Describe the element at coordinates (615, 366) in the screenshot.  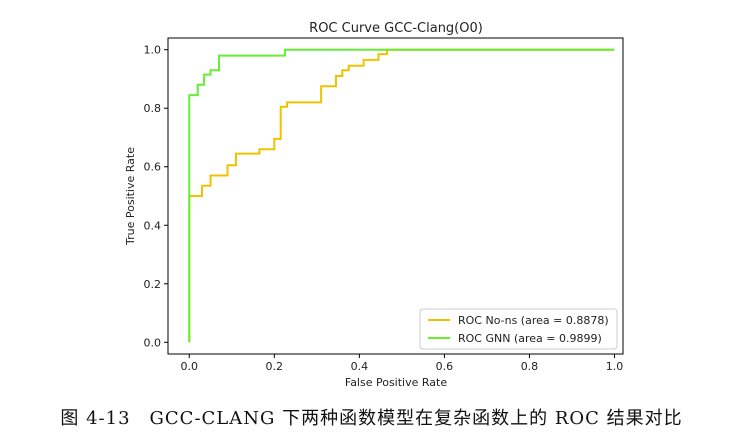
I see `x-tick-label: 1.0` at that location.